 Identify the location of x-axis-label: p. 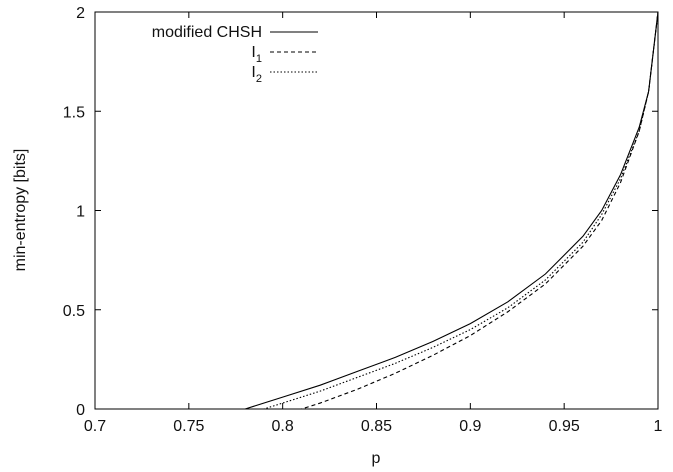
(376, 458).